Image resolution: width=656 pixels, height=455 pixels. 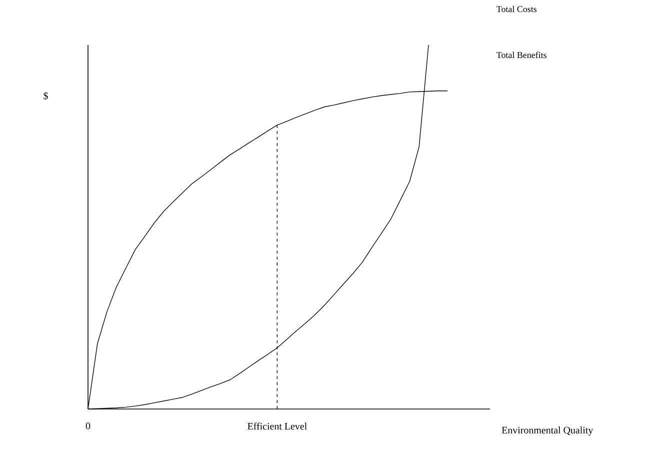 What do you see at coordinates (521, 55) in the screenshot?
I see `text: Total Benefits` at bounding box center [521, 55].